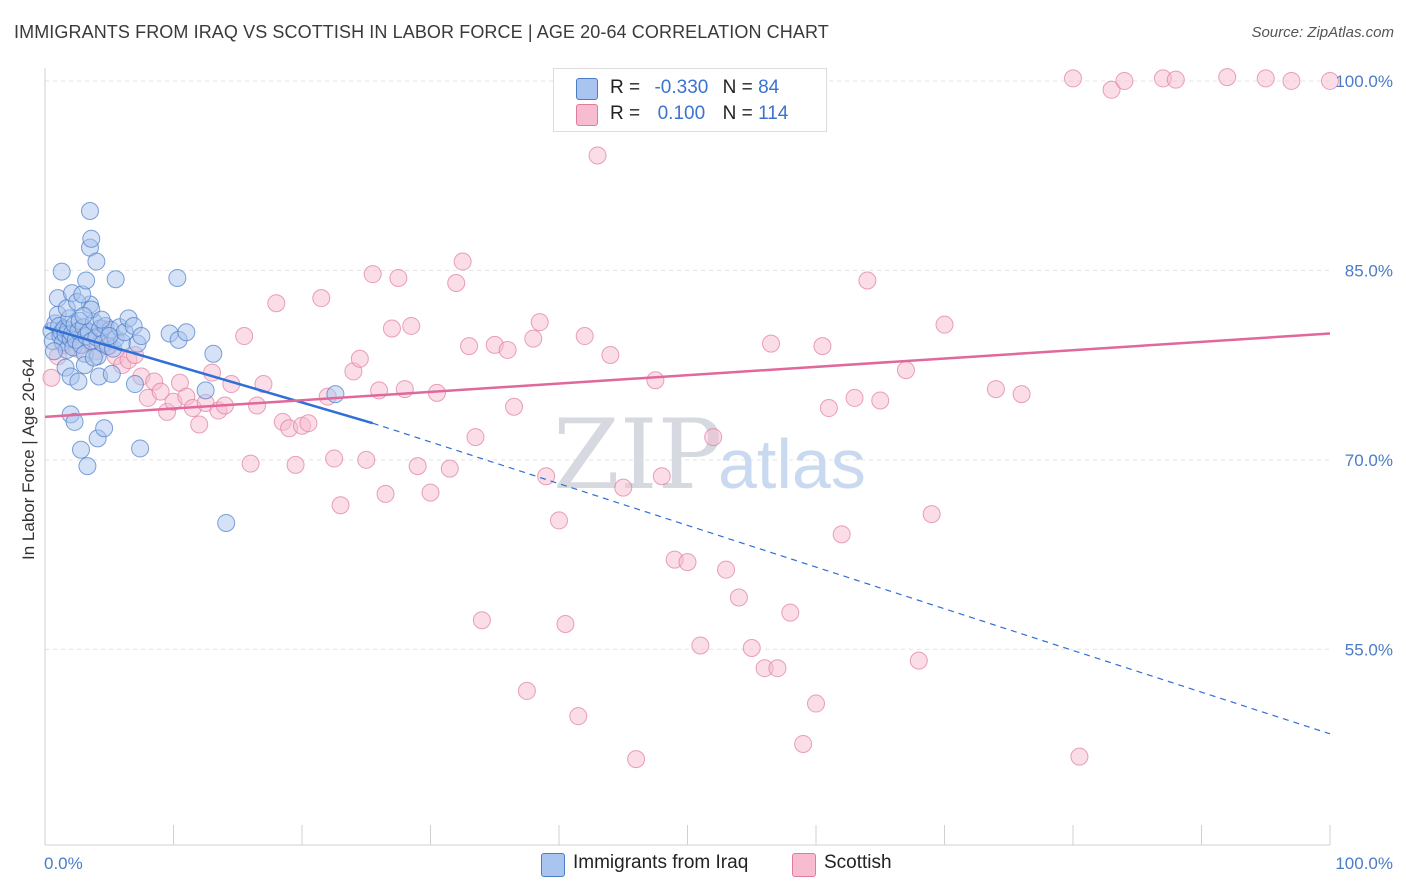 Image resolution: width=1406 pixels, height=892 pixels. What do you see at coordinates (209, 375) in the screenshot?
I see `iraq-trend-line` at bounding box center [209, 375].